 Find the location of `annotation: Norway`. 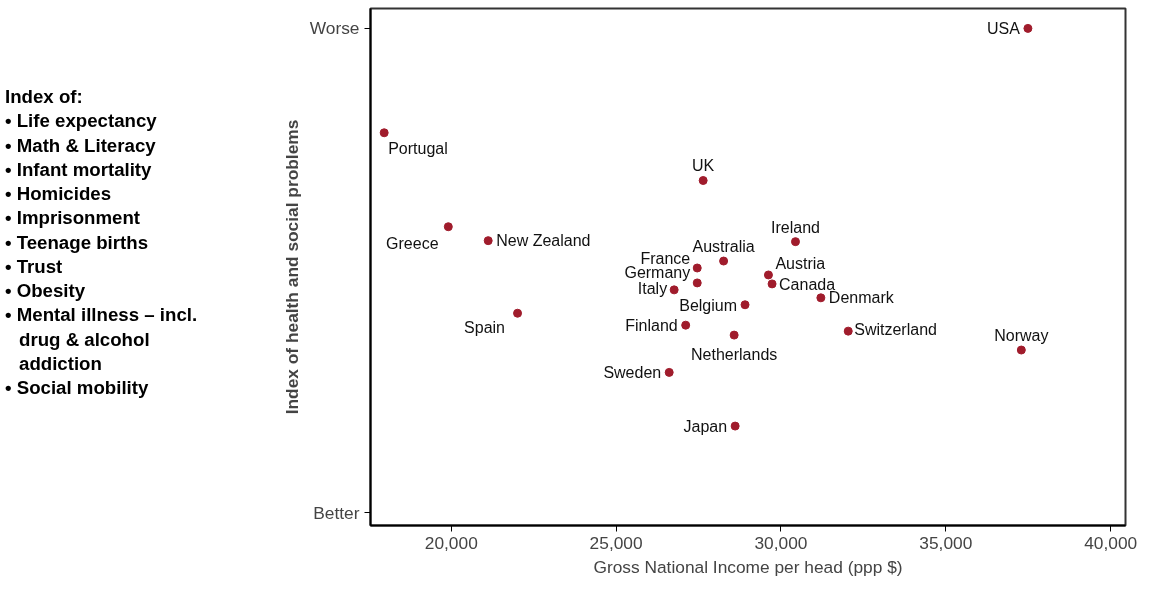

annotation: Norway is located at coordinates (1021, 335).